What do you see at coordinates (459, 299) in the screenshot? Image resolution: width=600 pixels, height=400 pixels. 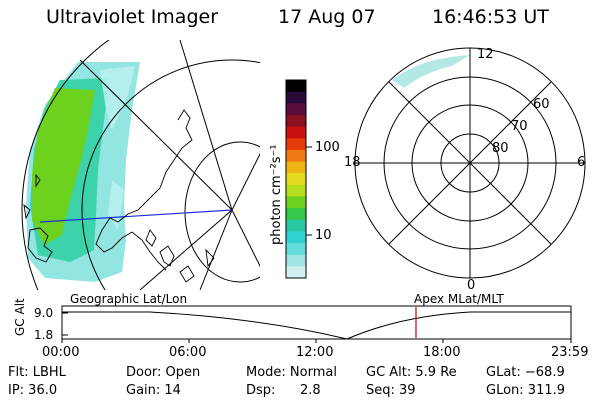 I see `apex-caption: Apex MLat/MLT` at bounding box center [459, 299].